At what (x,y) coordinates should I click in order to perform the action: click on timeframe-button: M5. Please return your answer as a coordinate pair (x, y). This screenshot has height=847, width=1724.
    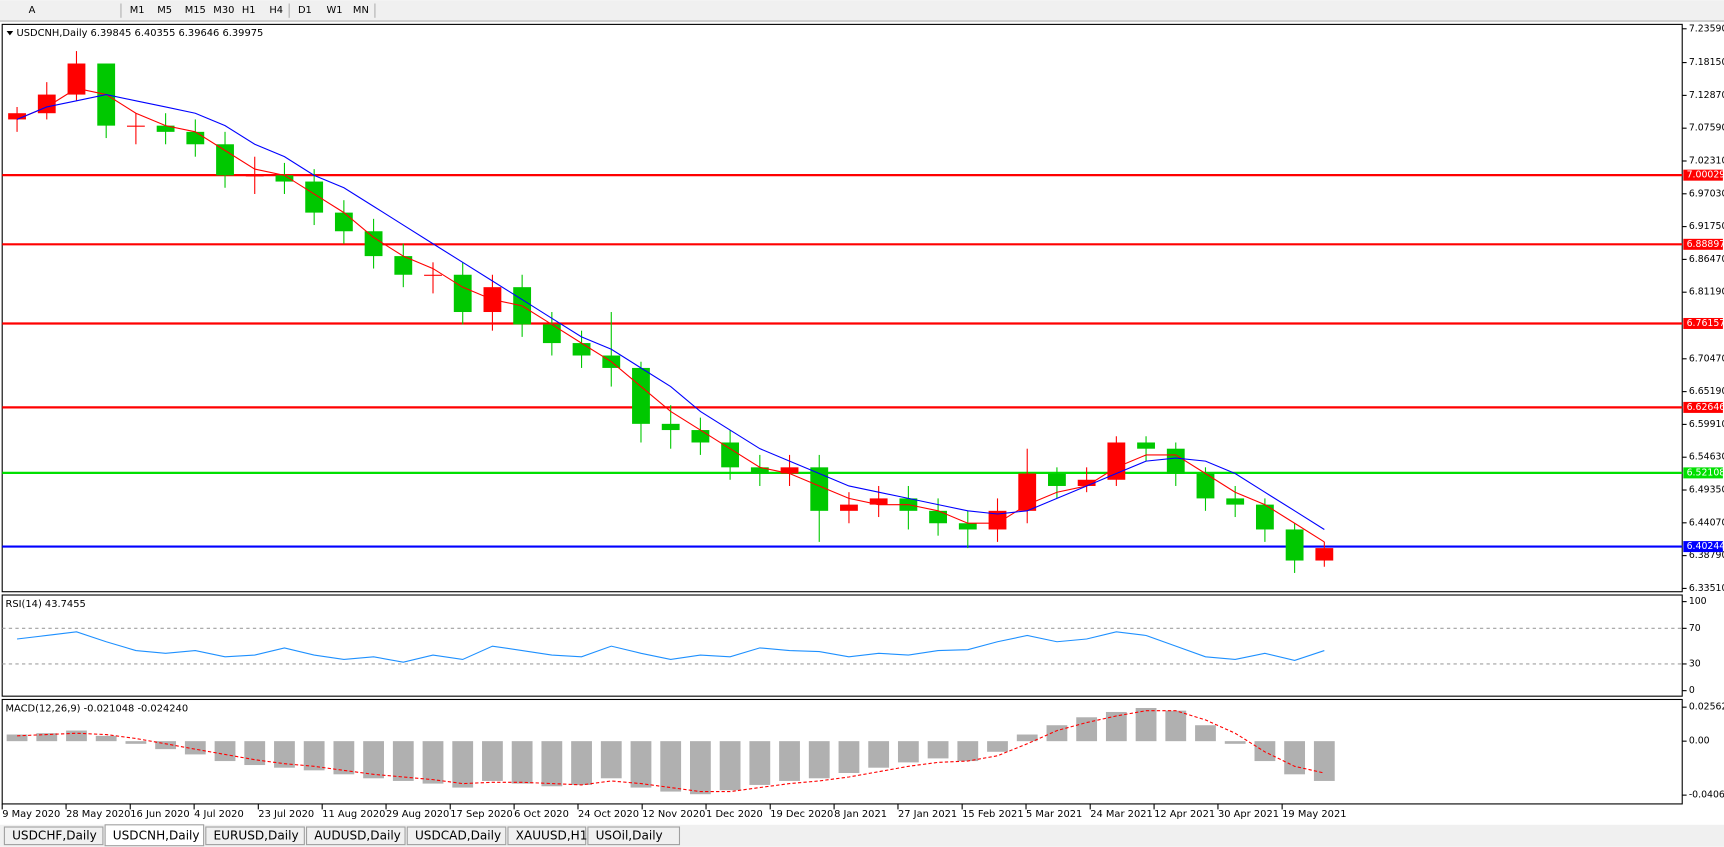
    Looking at the image, I should click on (164, 10).